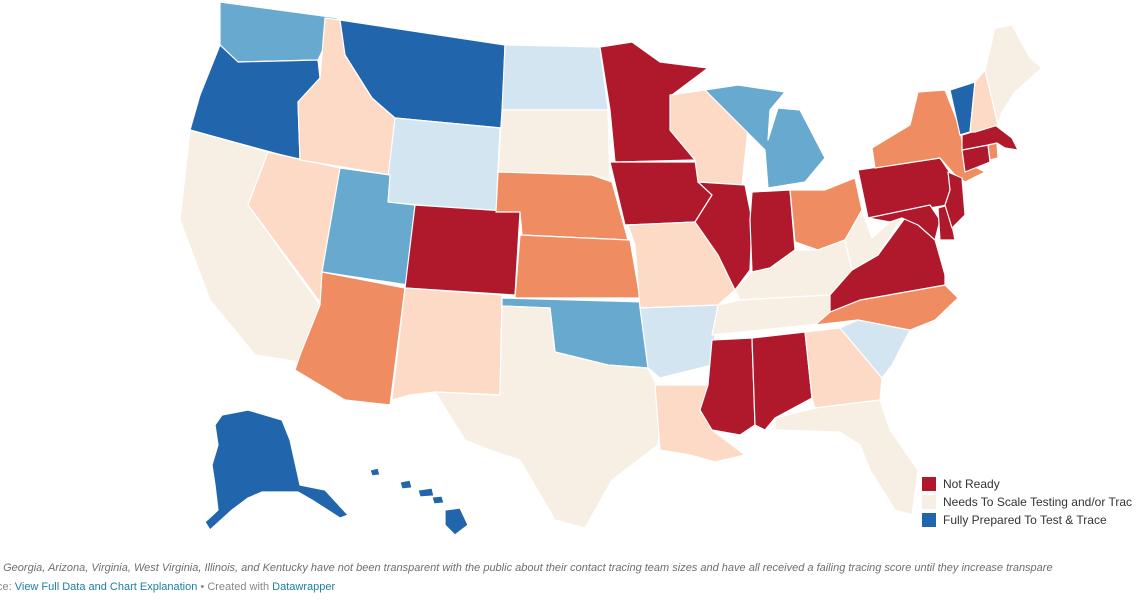  What do you see at coordinates (955, 200) in the screenshot?
I see `state-new-jersey` at bounding box center [955, 200].